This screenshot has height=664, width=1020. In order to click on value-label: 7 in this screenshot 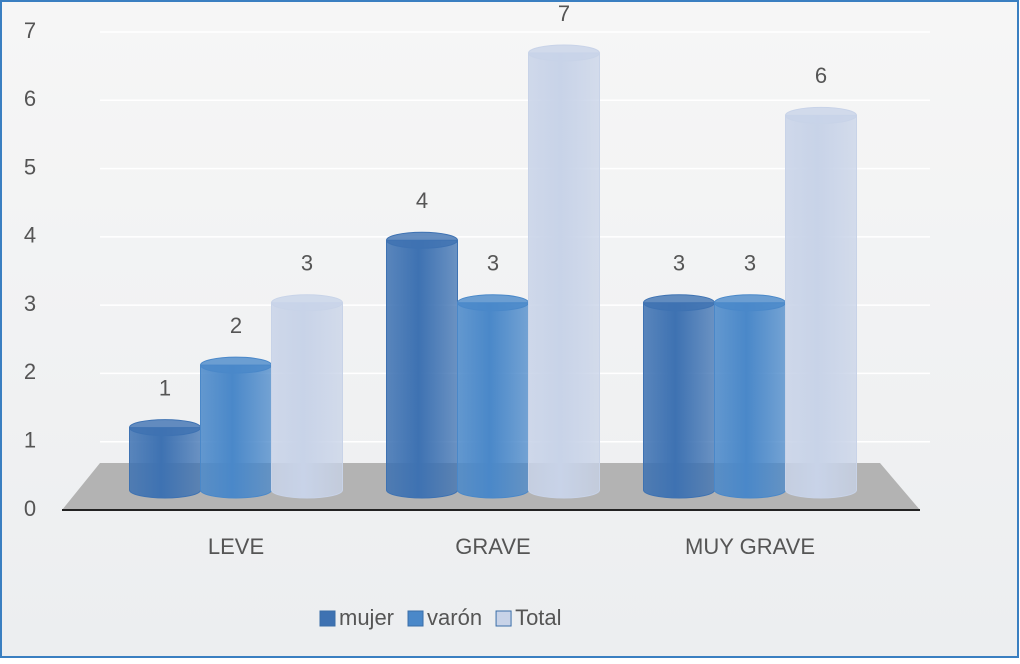, I will do `click(564, 13)`.